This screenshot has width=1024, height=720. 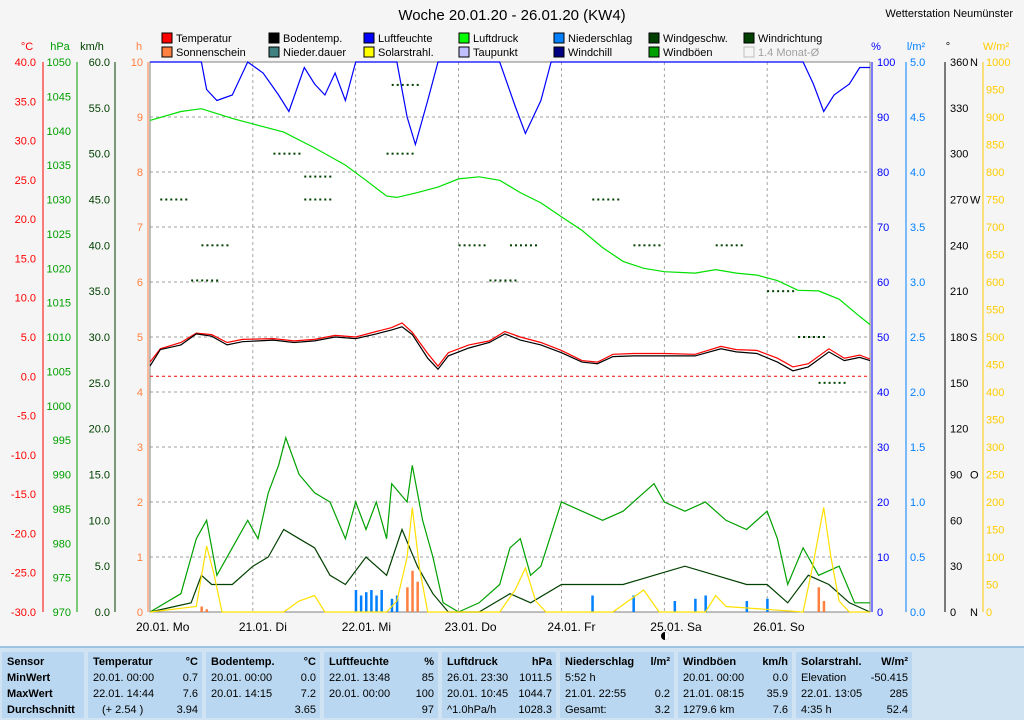 I want to click on axis-hours-tick: 7, so click(x=140, y=228).